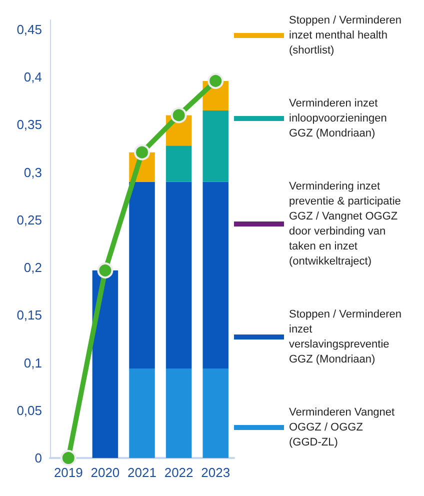 The height and width of the screenshot is (496, 424). Describe the element at coordinates (105, 472) in the screenshot. I see `x-tick-label: 2020` at that location.